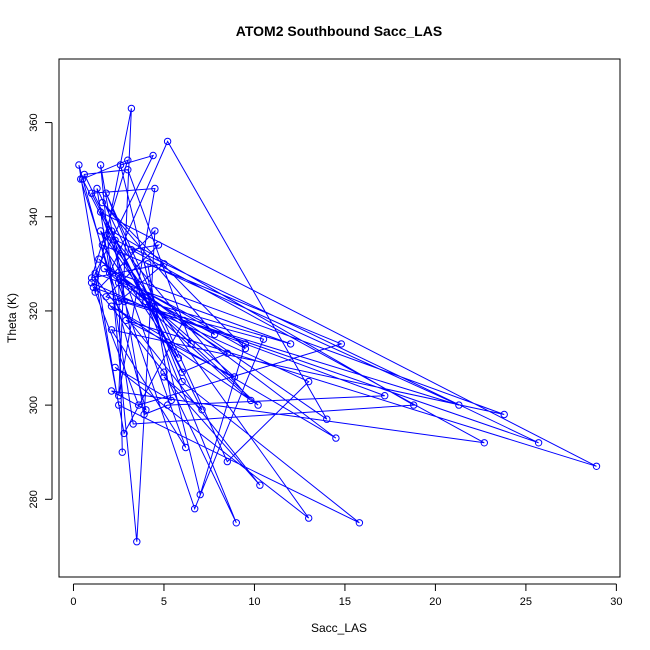 The image size is (650, 650). Describe the element at coordinates (34, 405) in the screenshot. I see `y-tick-label: 300` at that location.